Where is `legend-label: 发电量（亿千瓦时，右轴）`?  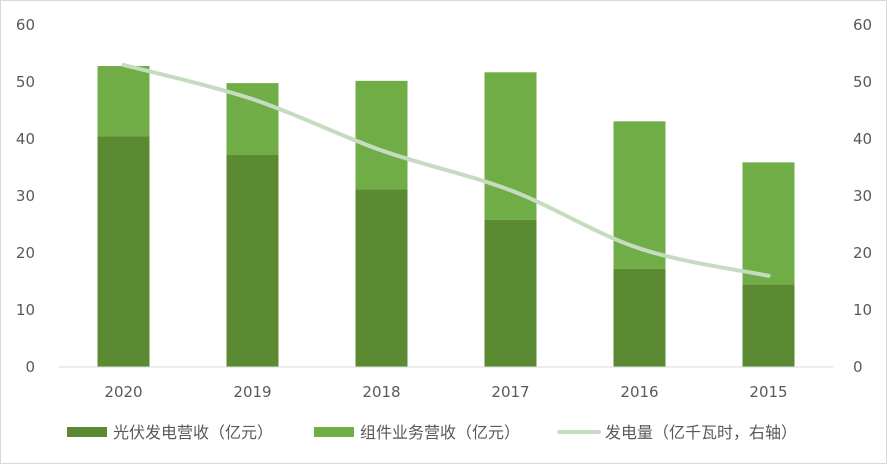
legend-label: 发电量（亿千瓦时，右轴） is located at coordinates (701, 432).